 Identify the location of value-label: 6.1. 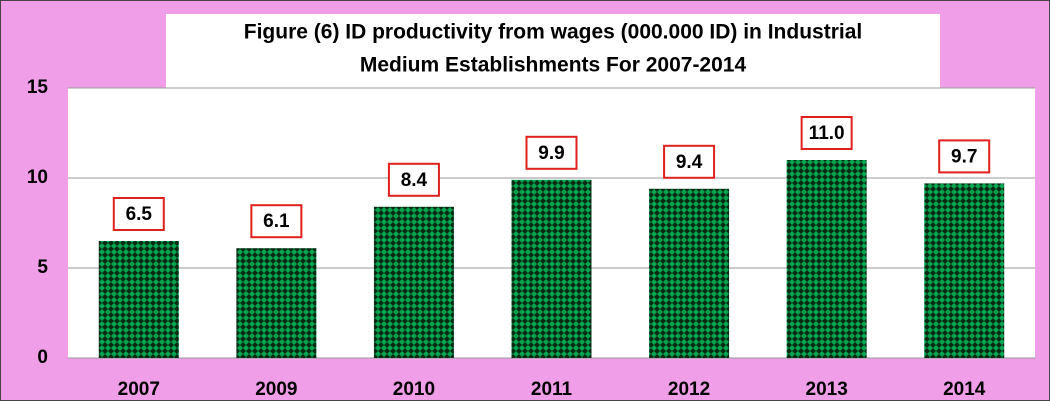
(276, 221).